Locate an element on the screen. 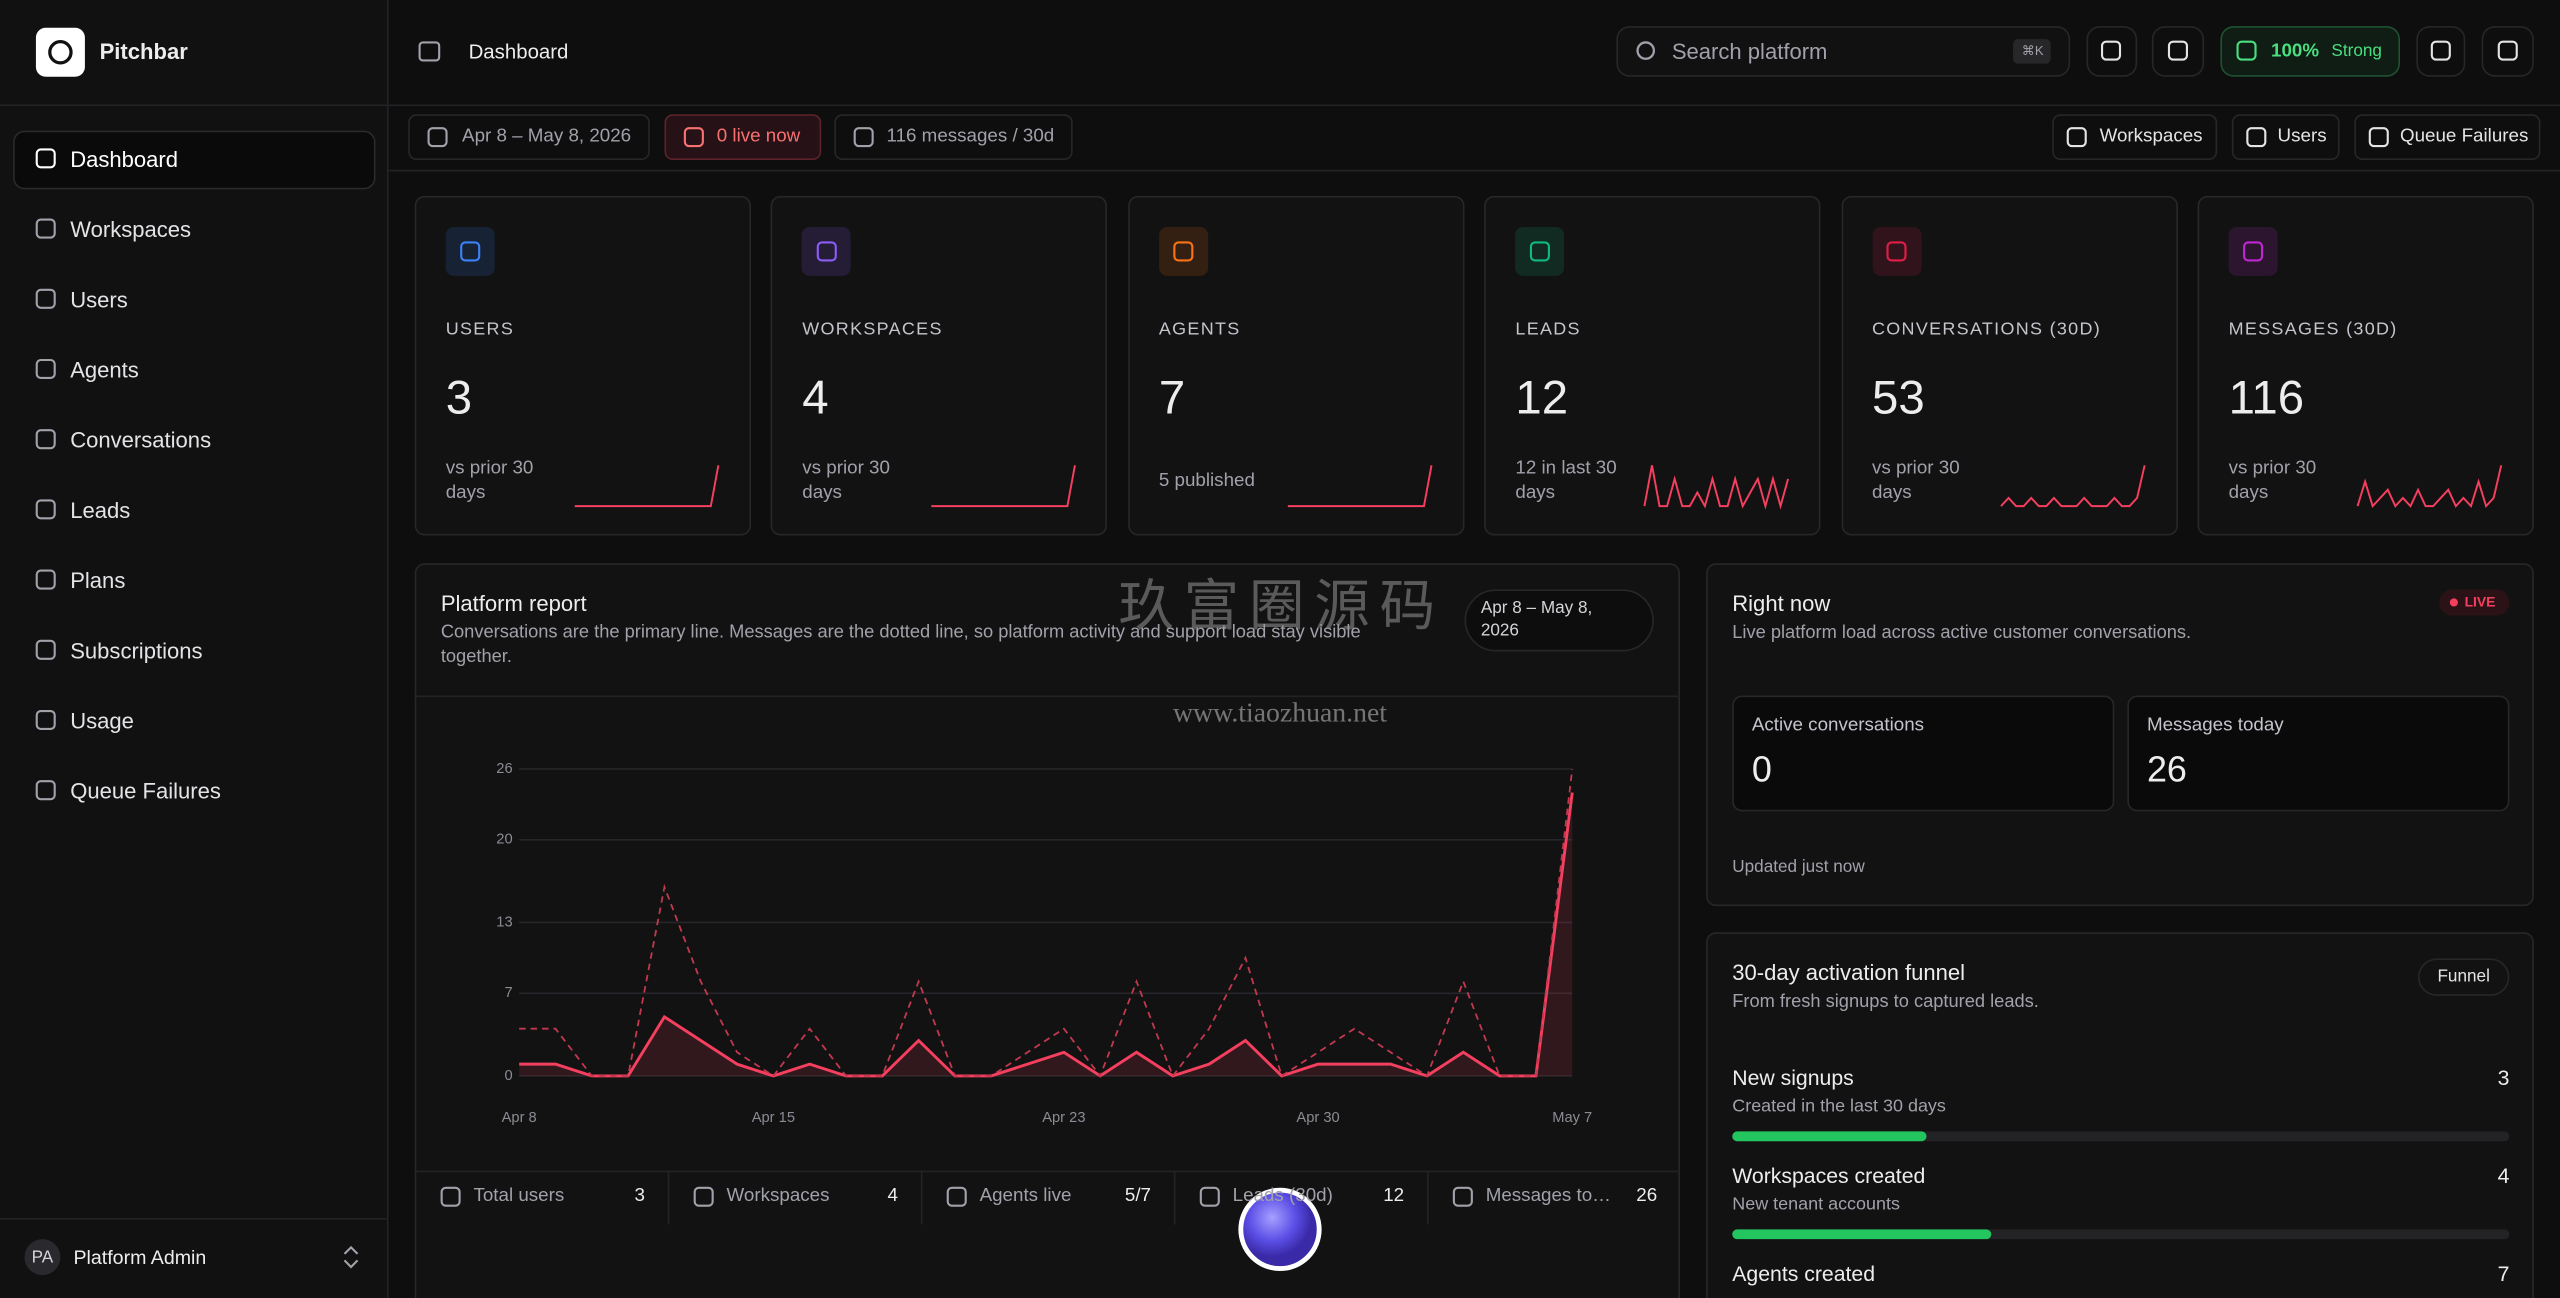 The width and height of the screenshot is (2560, 1298). filter-label: Apr 8 – May 8, 2026 is located at coordinates (547, 136).